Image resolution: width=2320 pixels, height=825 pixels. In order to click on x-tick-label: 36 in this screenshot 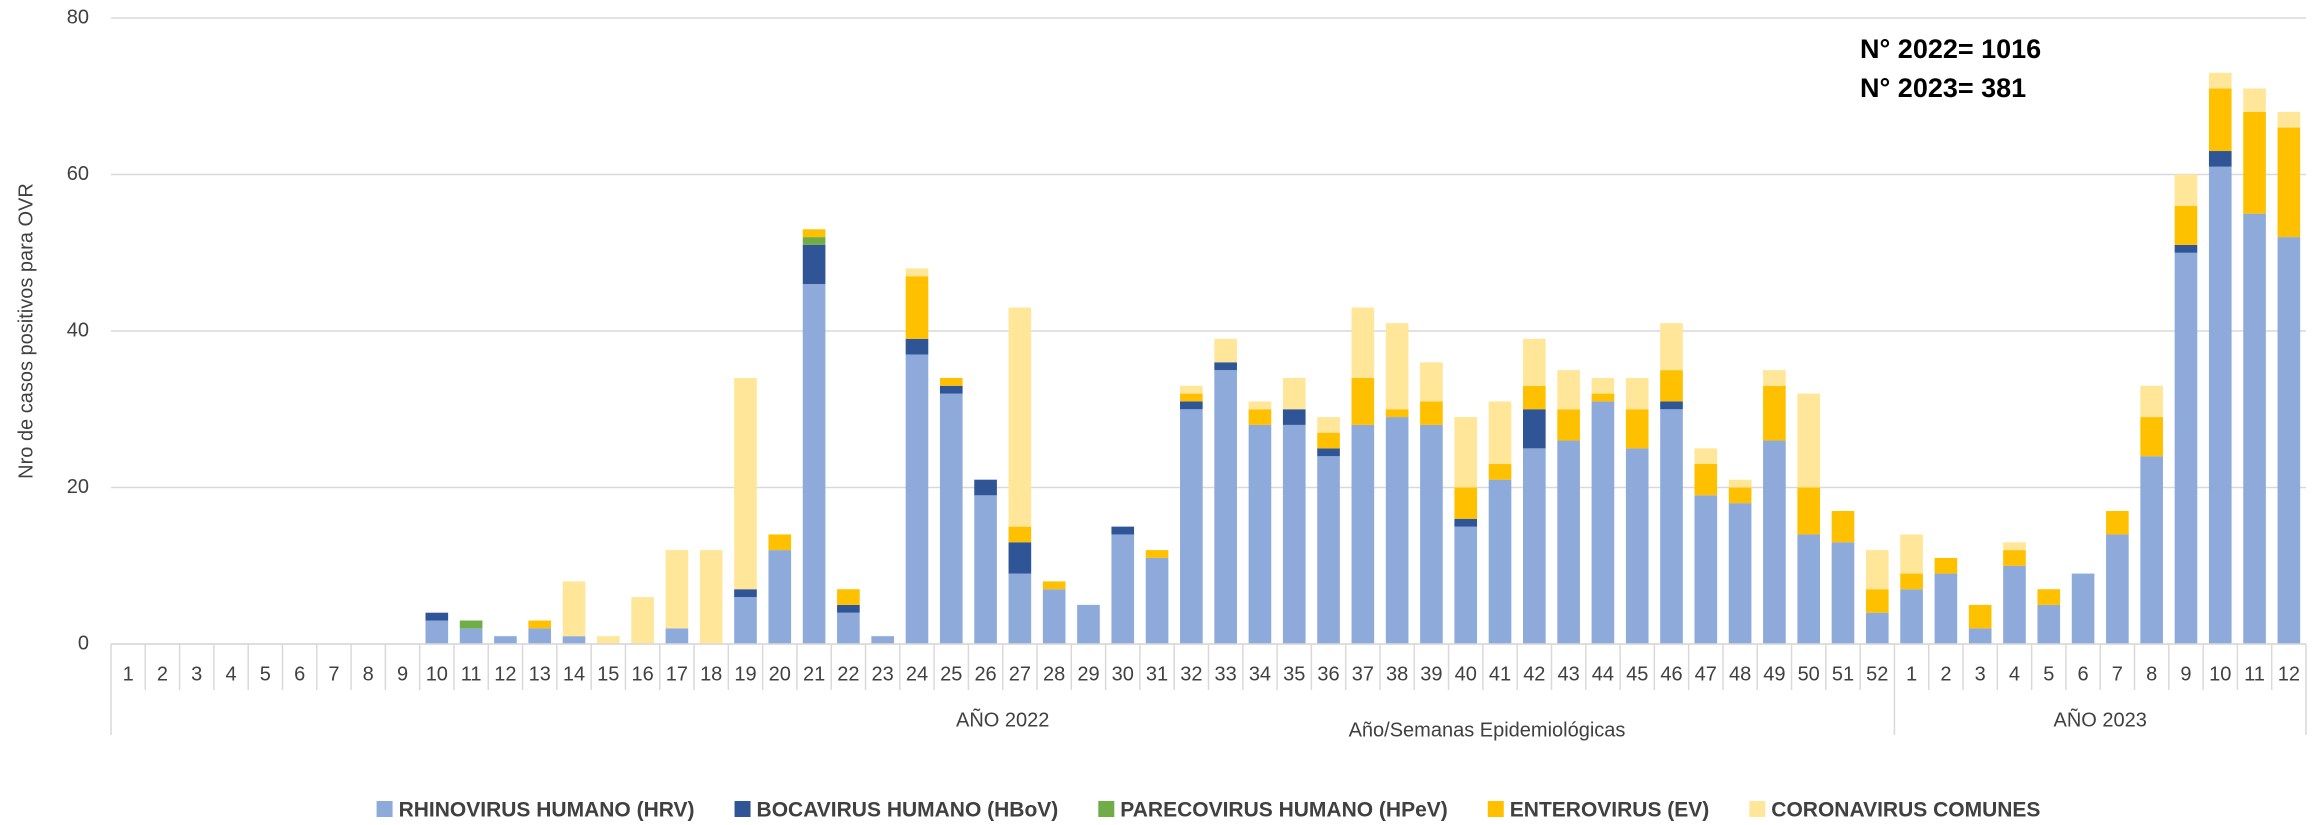, I will do `click(1328, 674)`.